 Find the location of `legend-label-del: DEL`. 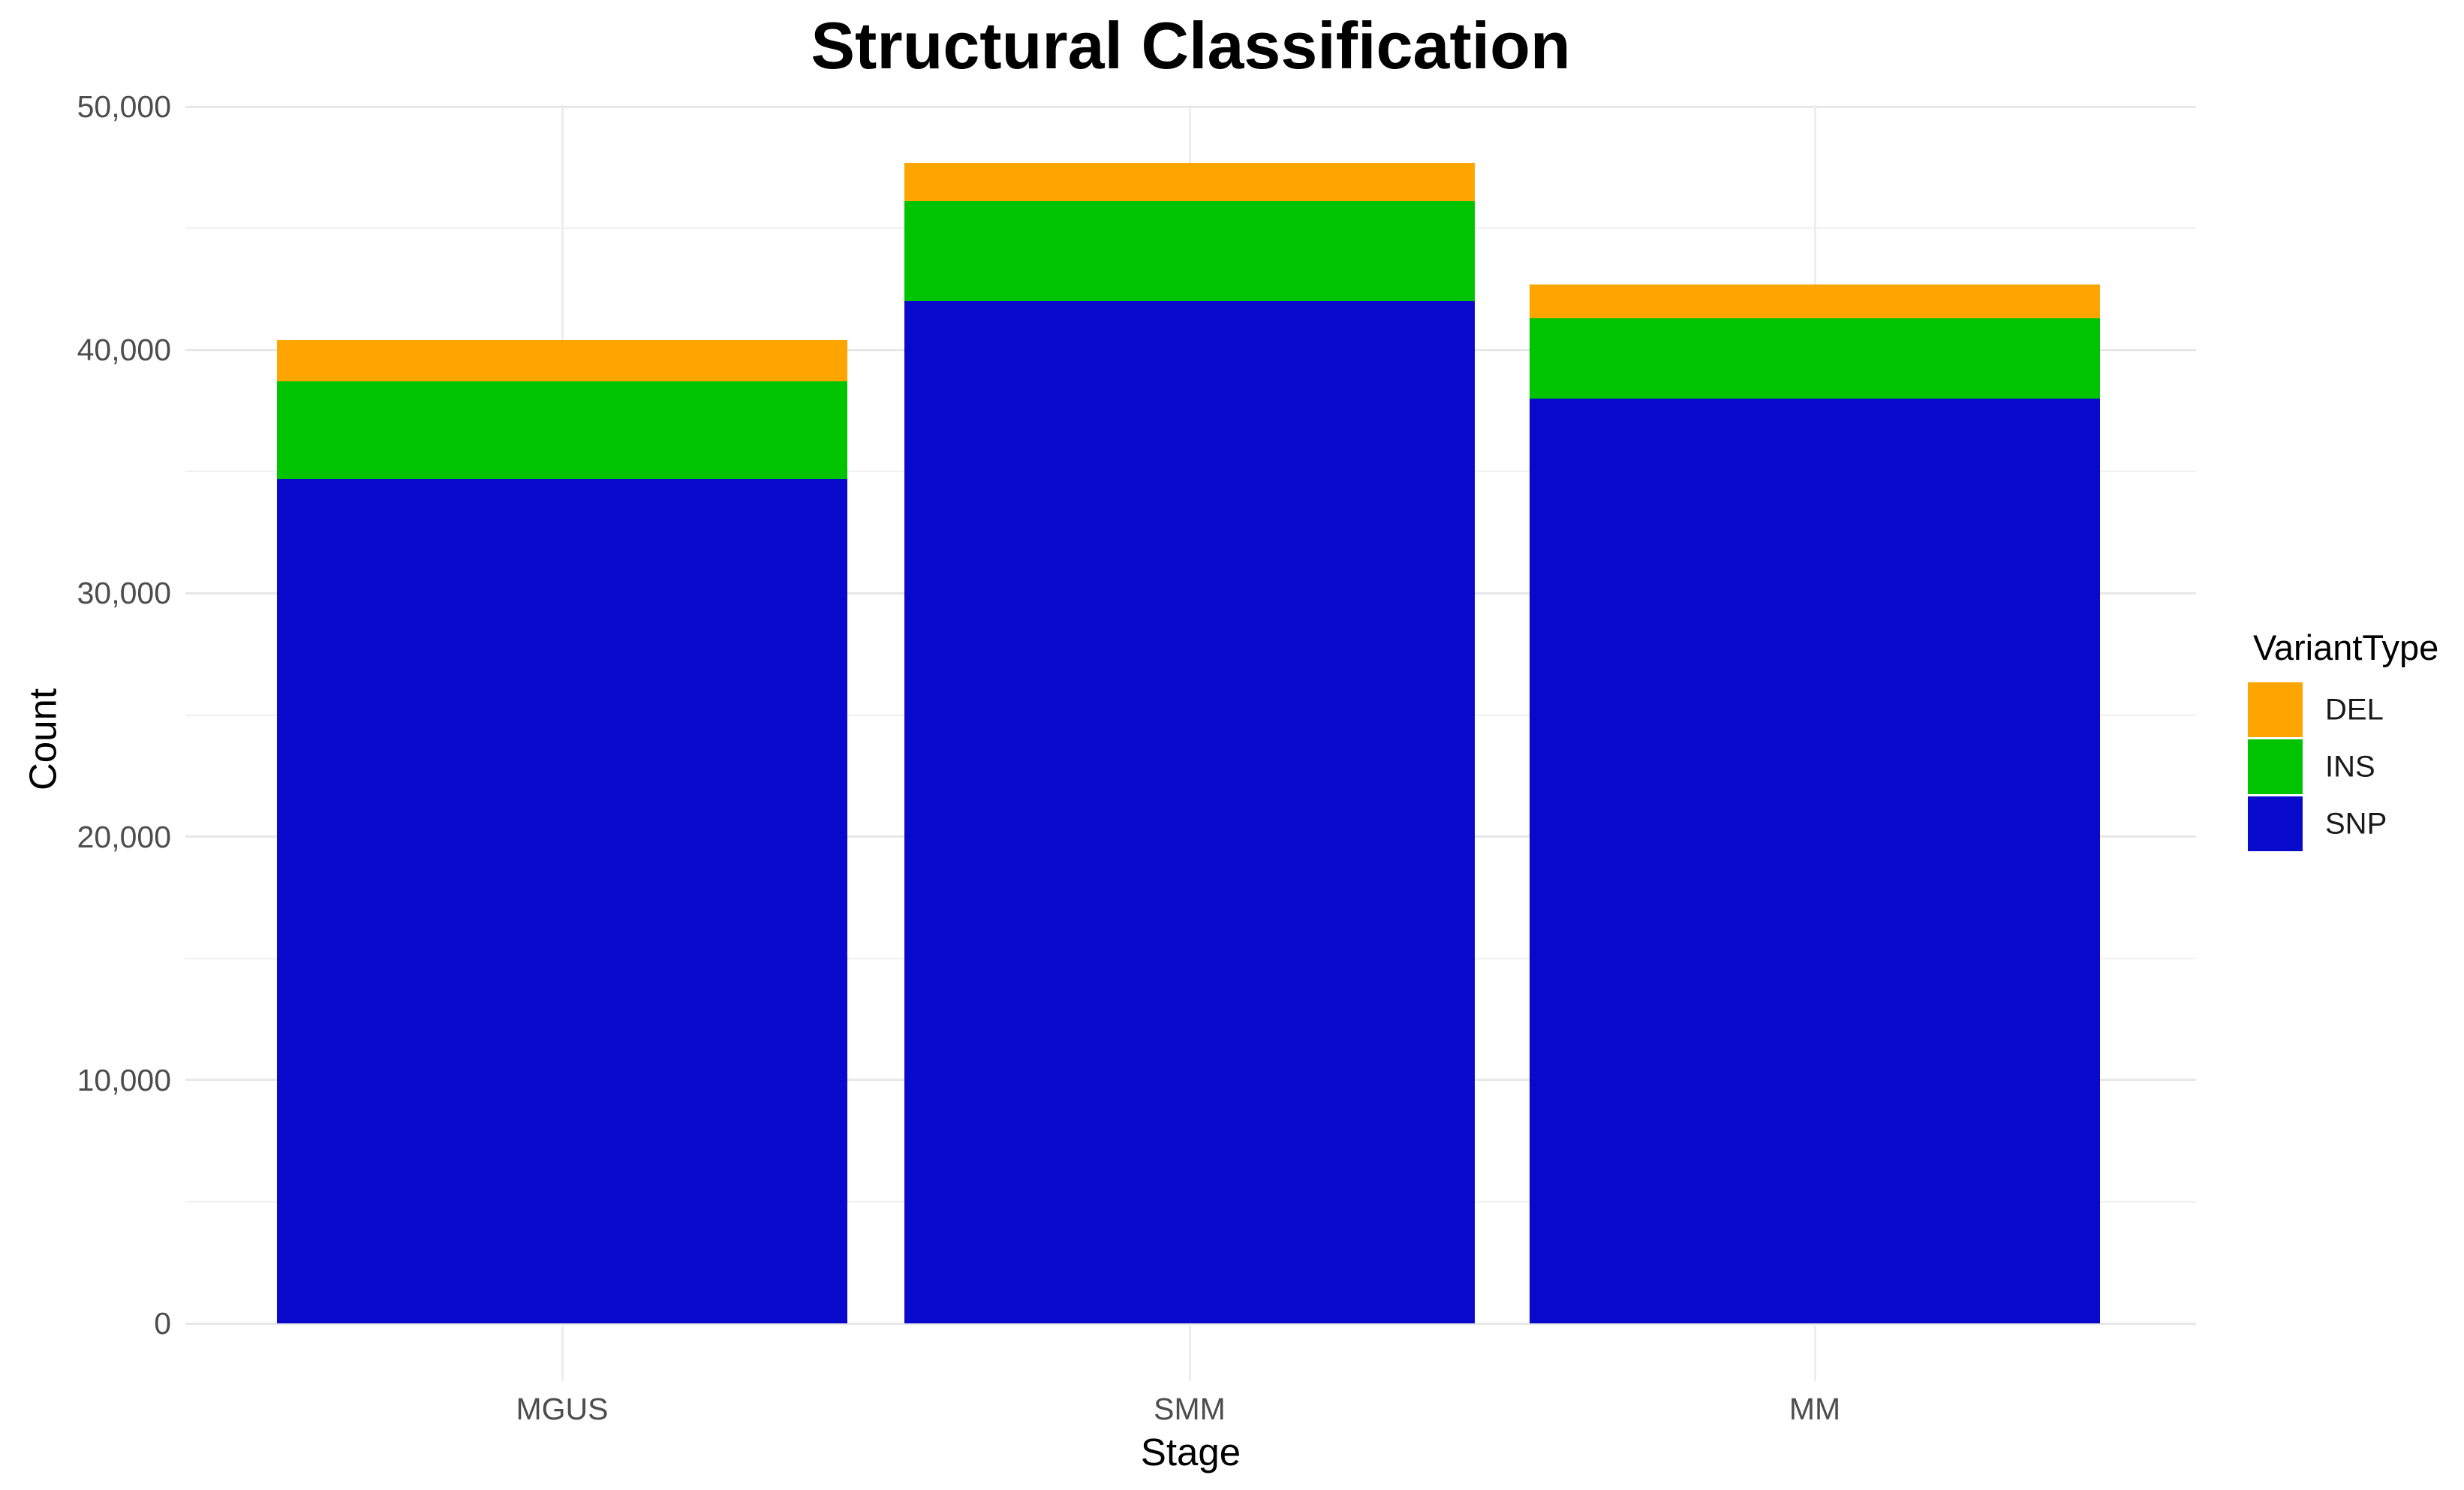

legend-label-del: DEL is located at coordinates (2354, 709).